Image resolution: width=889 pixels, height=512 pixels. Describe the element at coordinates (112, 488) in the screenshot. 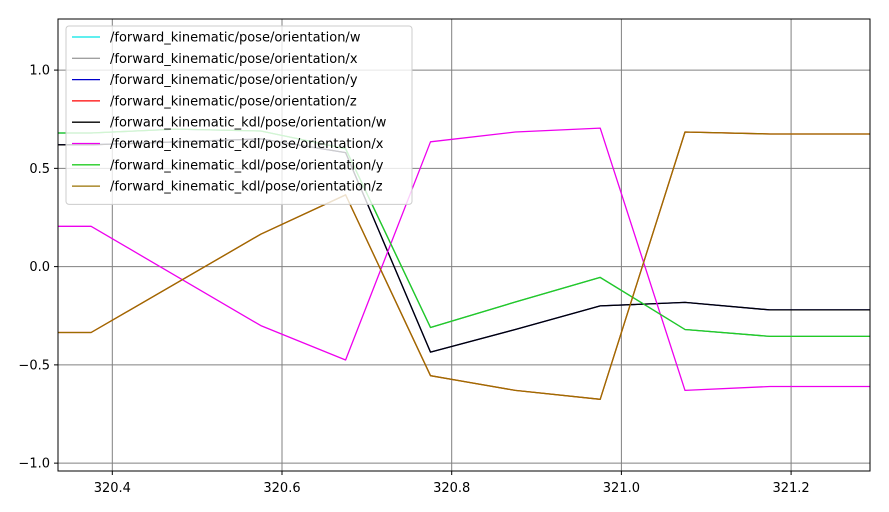

I see `x-tick-label: 320.4` at that location.